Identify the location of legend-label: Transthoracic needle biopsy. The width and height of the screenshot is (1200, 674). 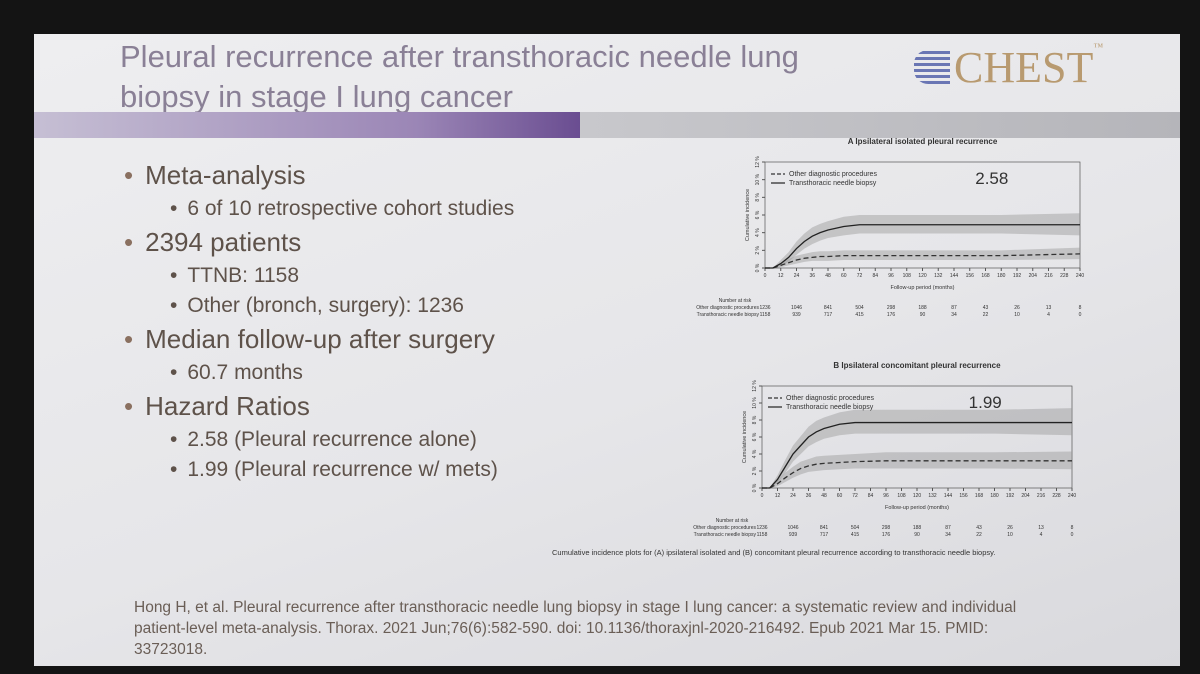
(833, 183).